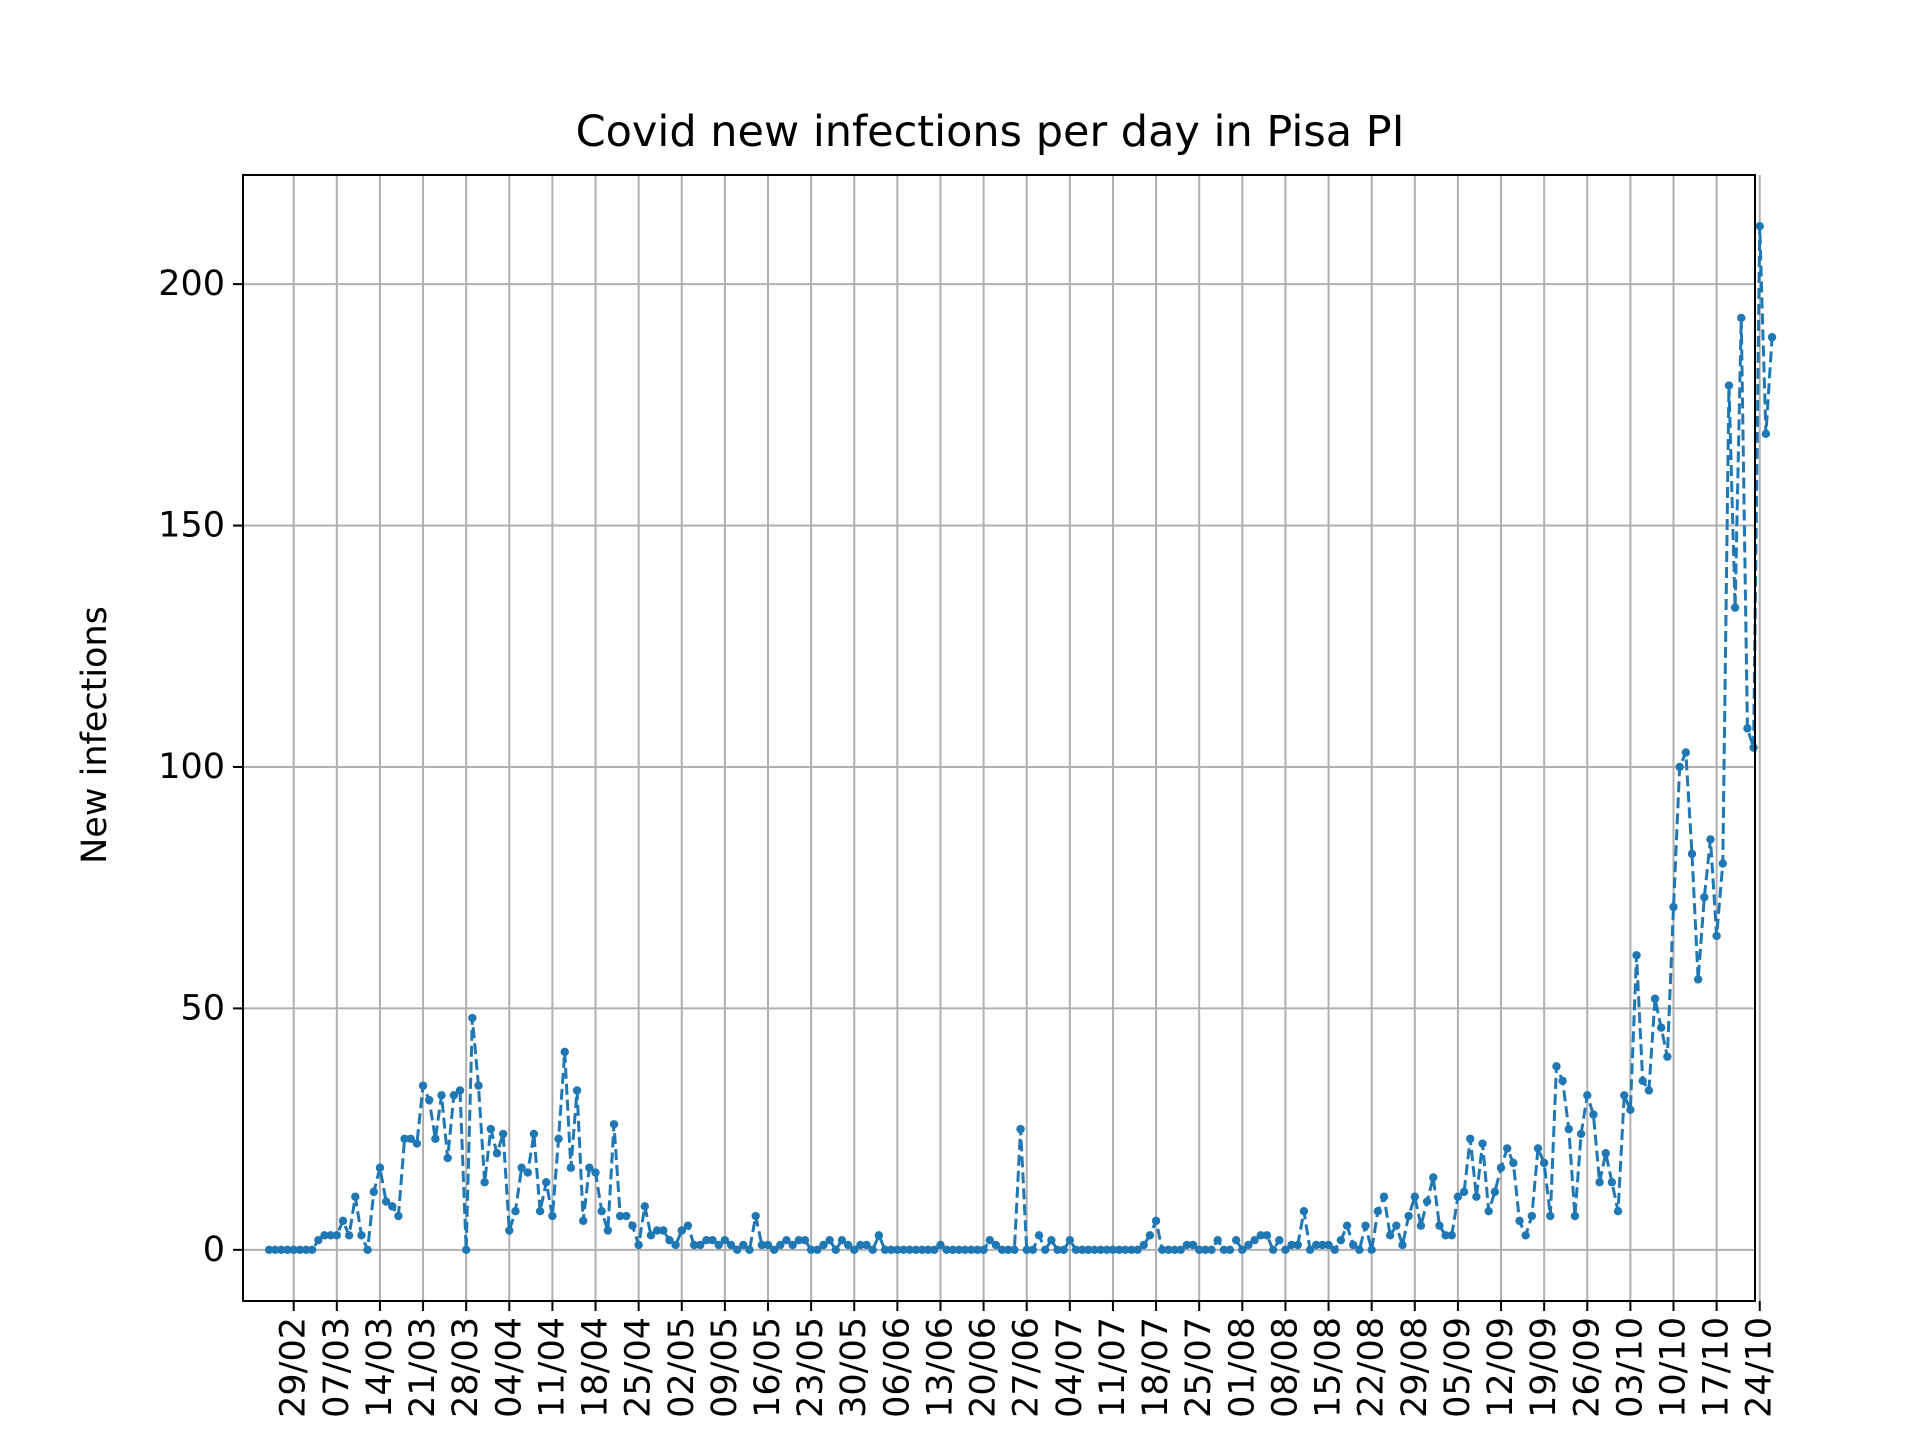  I want to click on x-tick-label: 05/09, so click(1458, 1367).